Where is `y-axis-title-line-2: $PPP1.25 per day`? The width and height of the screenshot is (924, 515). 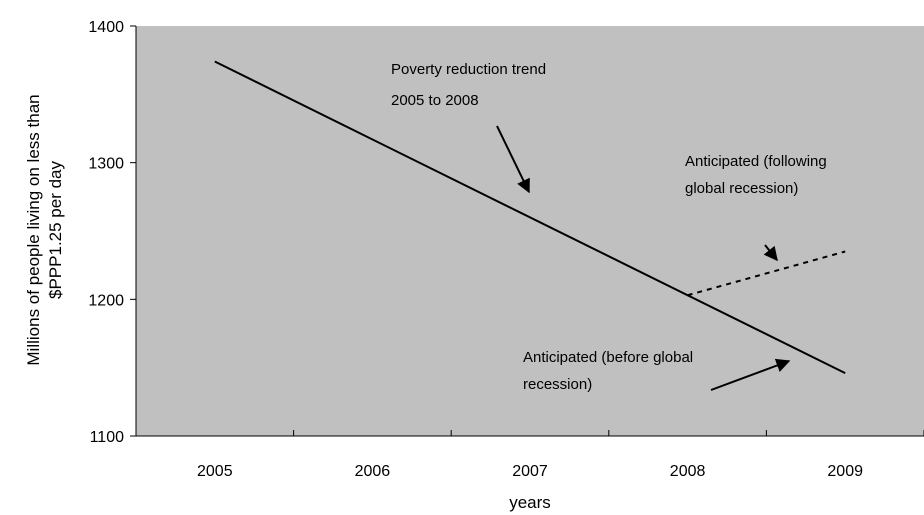
y-axis-title-line-2: $PPP1.25 per day is located at coordinates (55, 230).